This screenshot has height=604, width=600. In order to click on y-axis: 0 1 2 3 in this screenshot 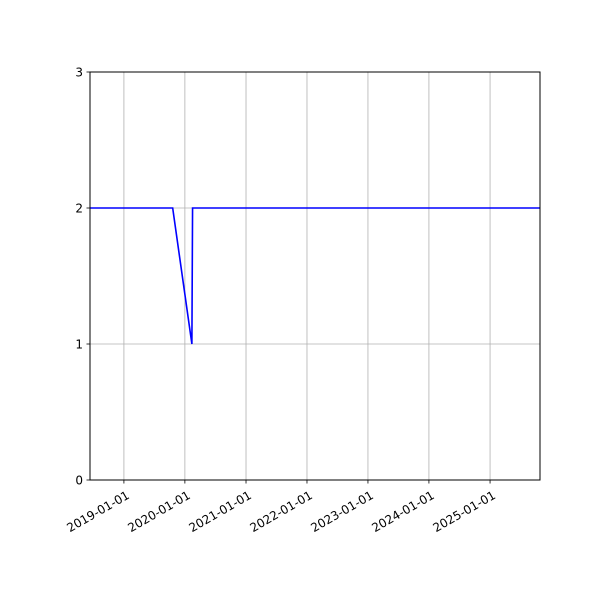, I will do `click(82, 277)`.